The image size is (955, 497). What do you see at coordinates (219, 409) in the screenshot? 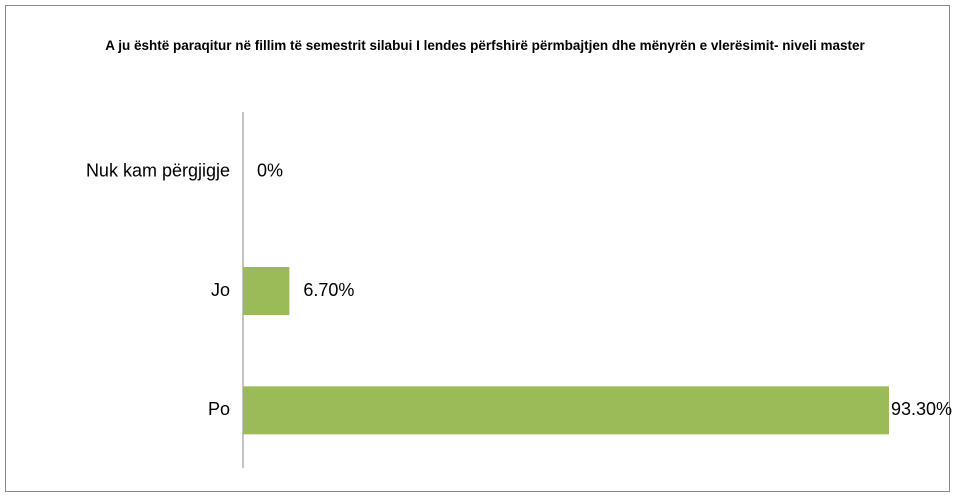
I see `category-label: Po` at bounding box center [219, 409].